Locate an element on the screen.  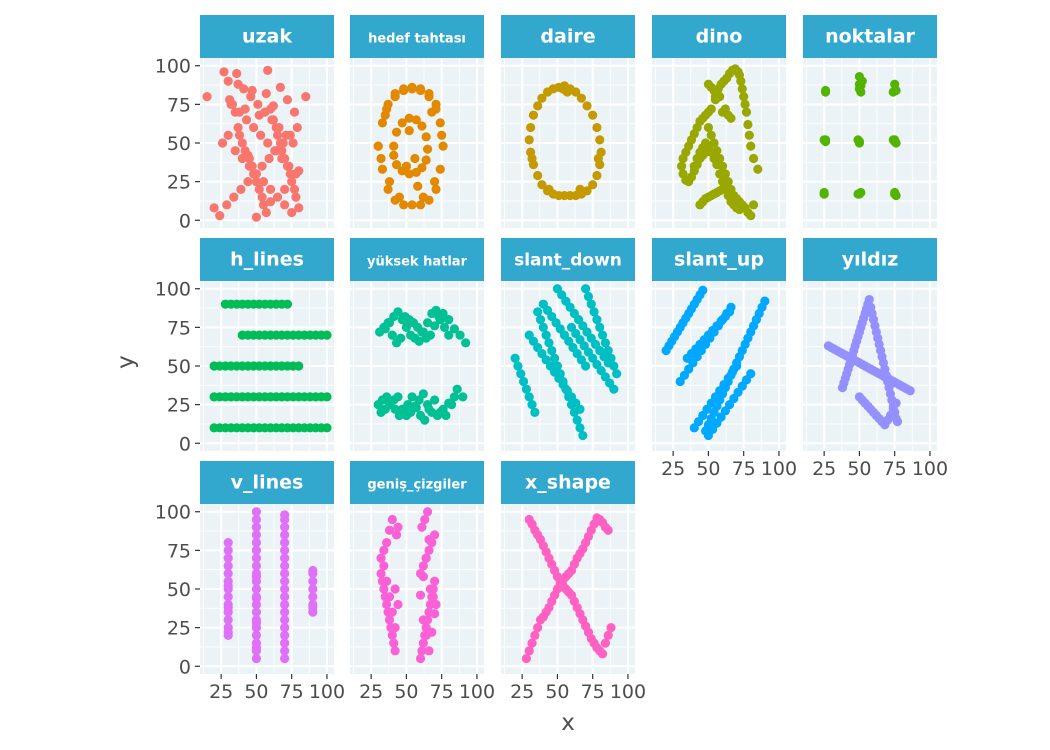
y-tick-label: 75 is located at coordinates (179, 551).